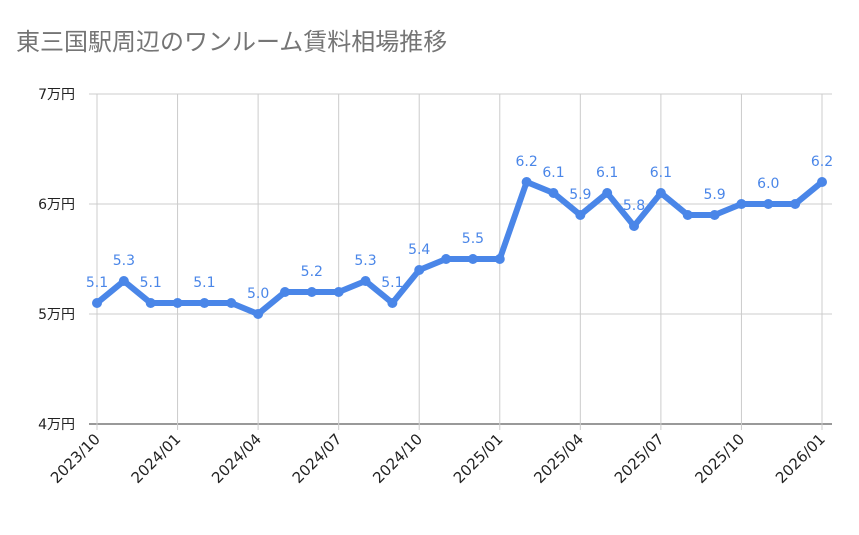 The height and width of the screenshot is (535, 859). Describe the element at coordinates (312, 272) in the screenshot. I see `data-label: 5.2` at that location.